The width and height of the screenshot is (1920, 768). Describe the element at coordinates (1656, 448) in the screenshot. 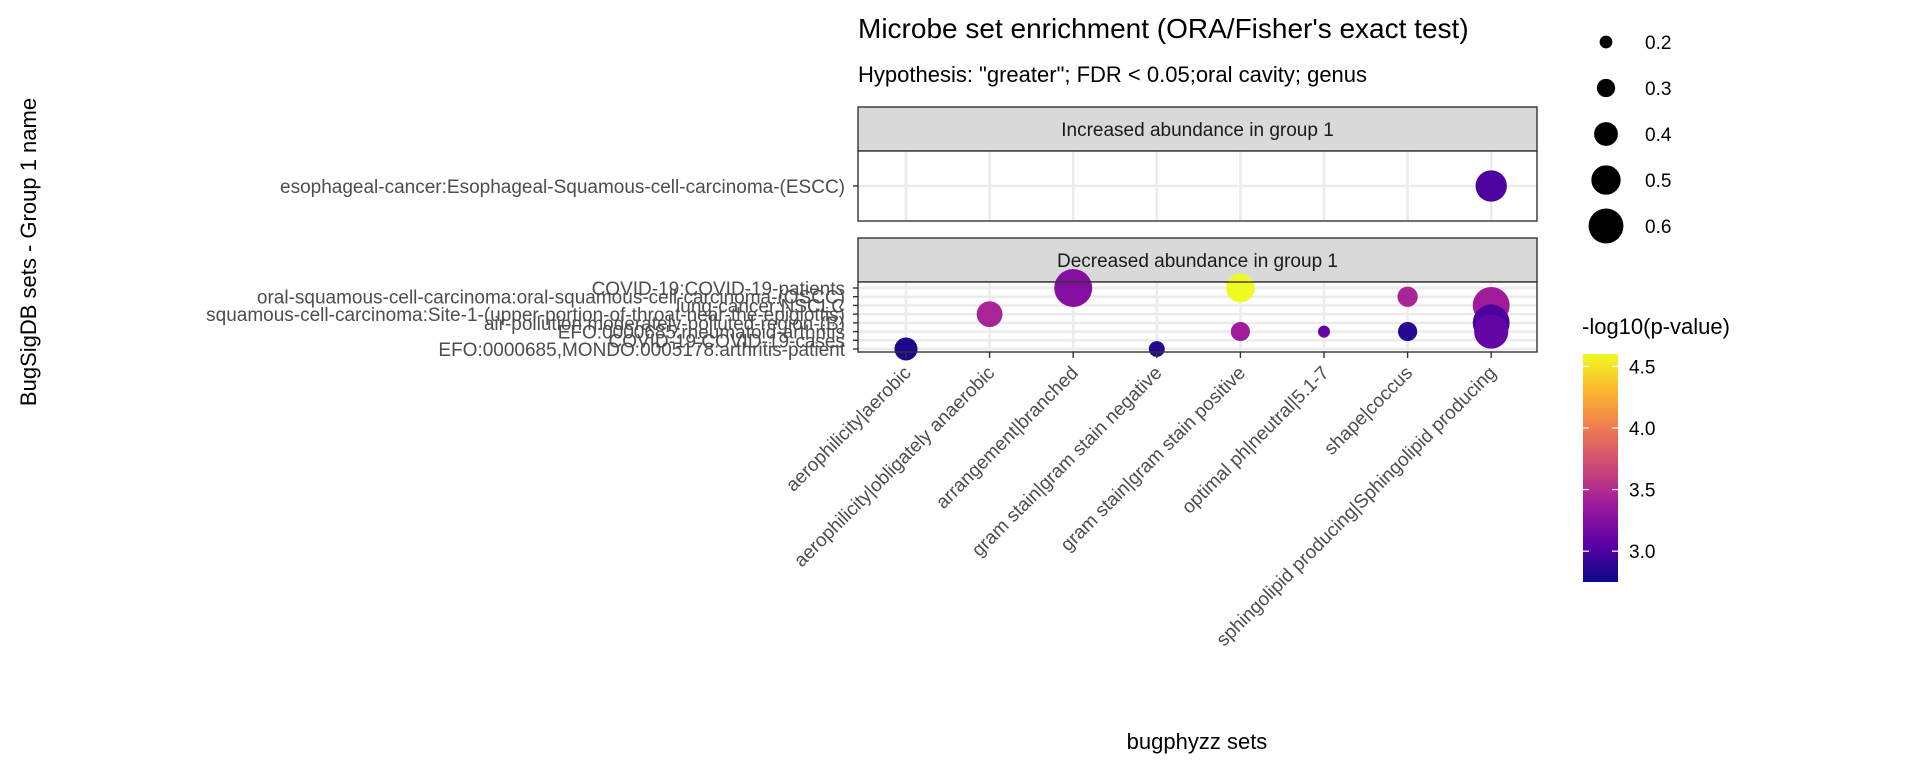

I see `color-legend: -log10(p-value) 3.0 3.5 4.0 4.5` at that location.